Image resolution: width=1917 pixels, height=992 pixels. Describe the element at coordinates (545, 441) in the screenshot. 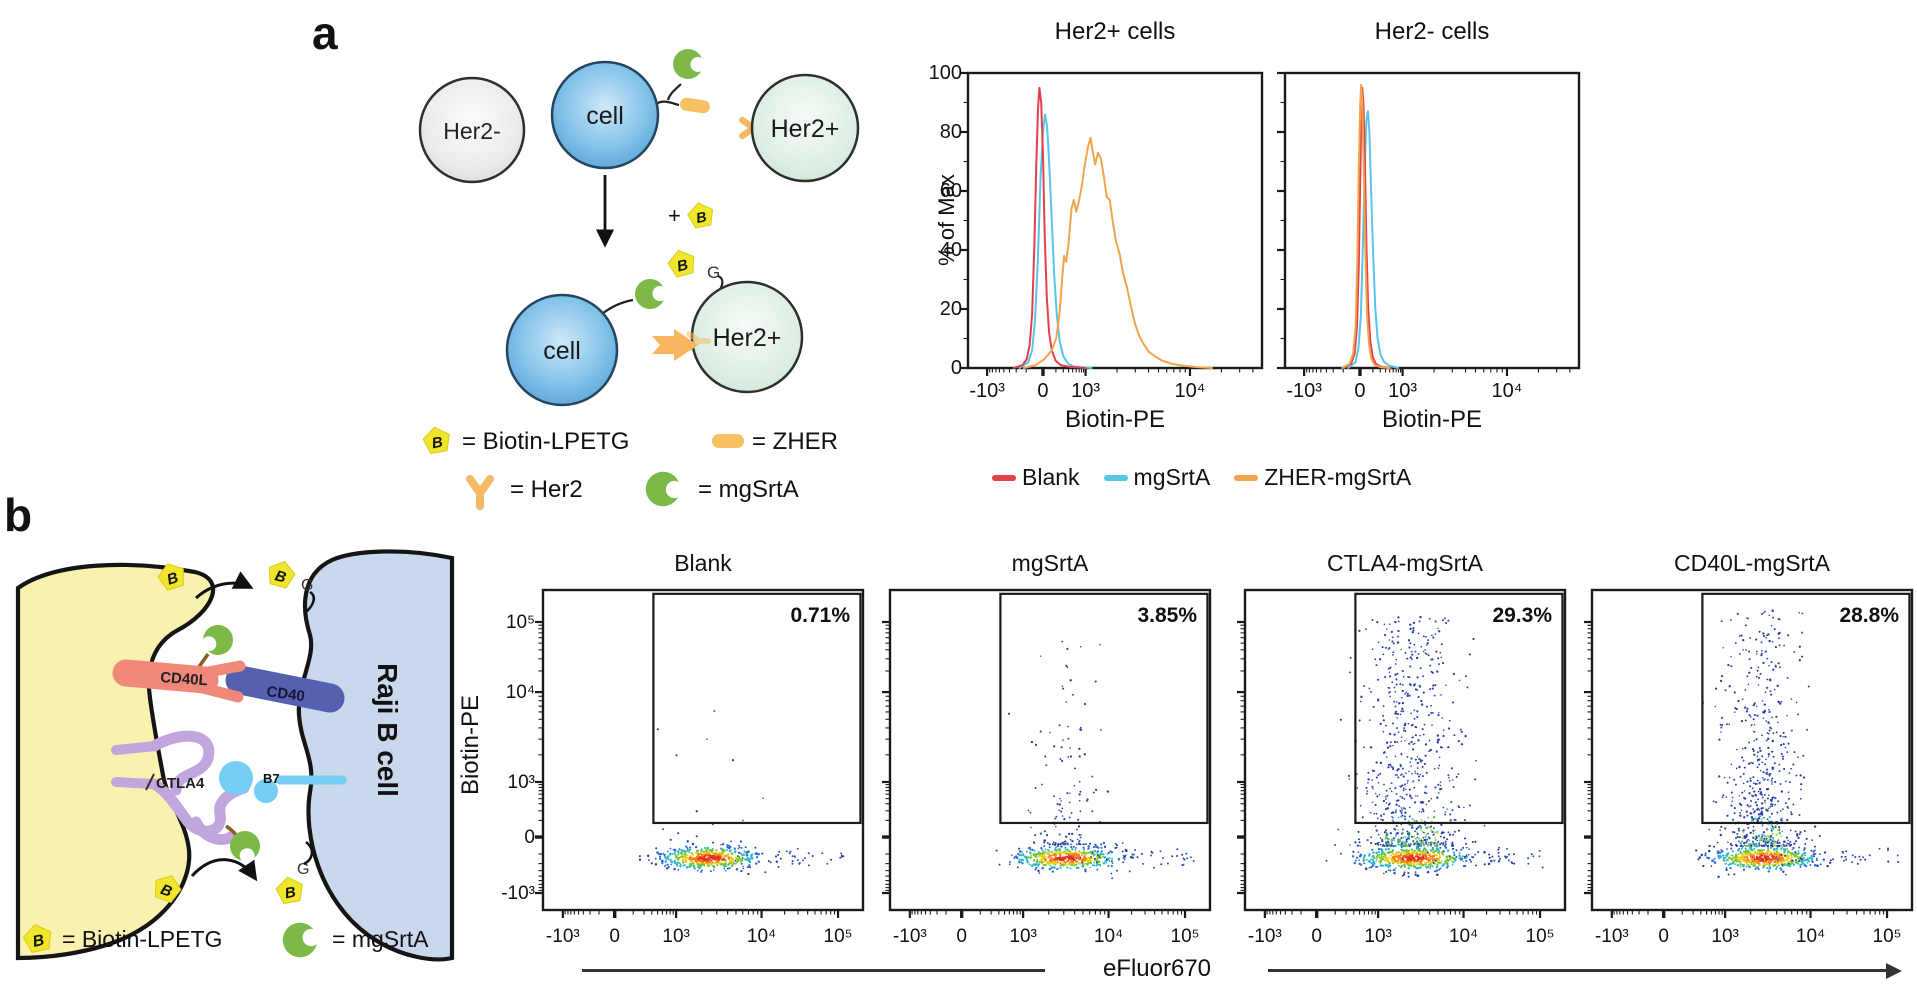

I see `legend-biotin-text: = Biotin-LPETG` at that location.